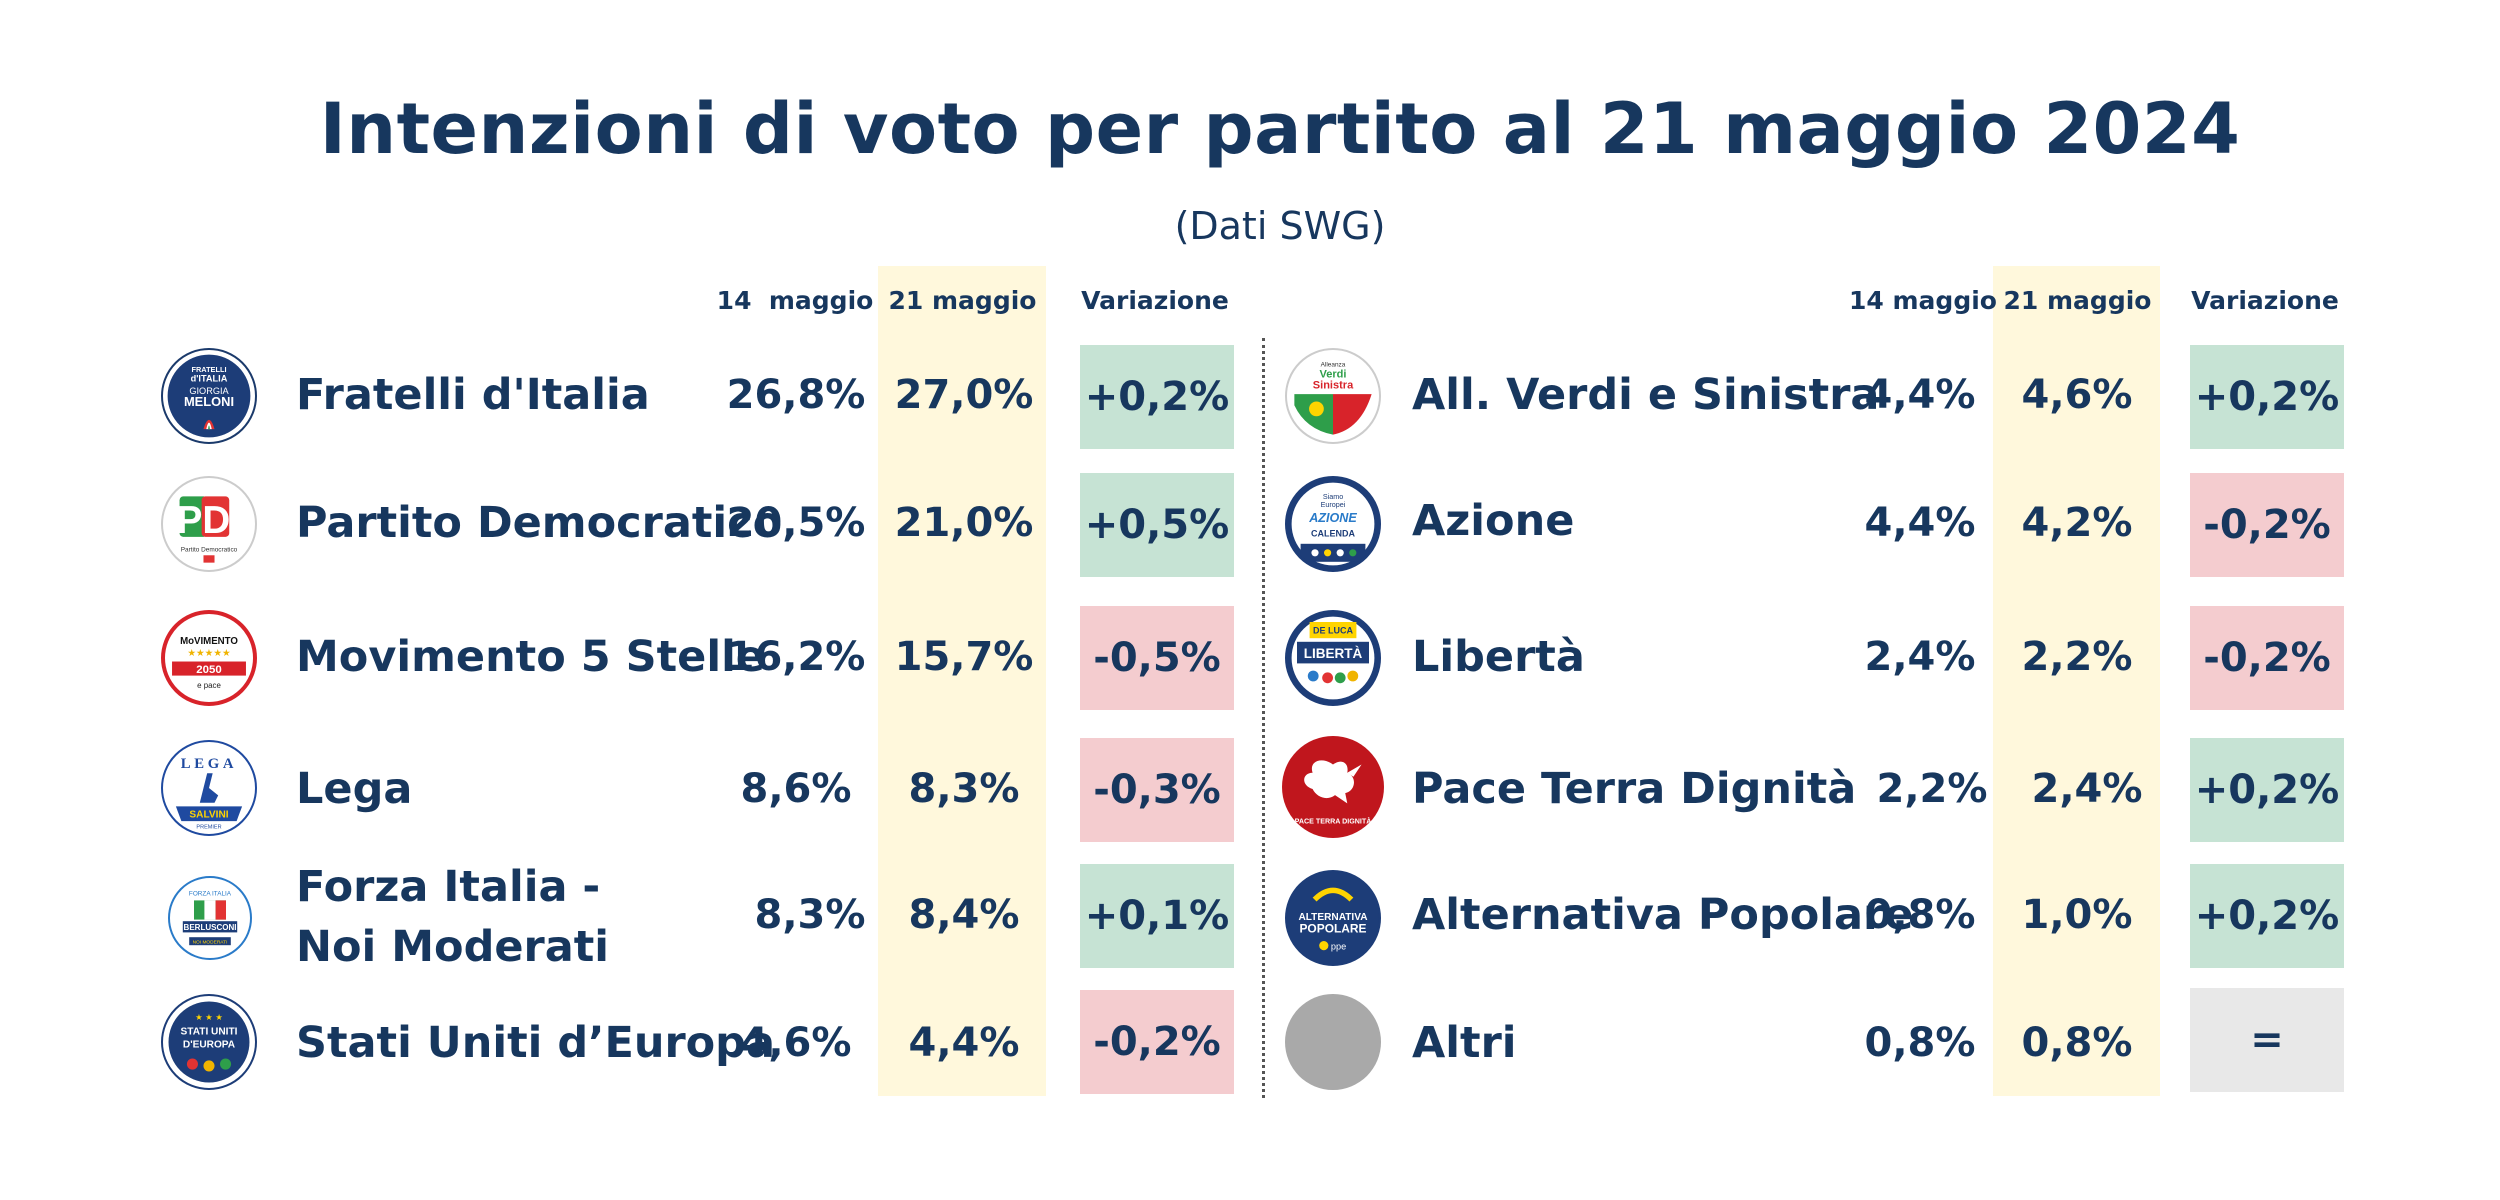  What do you see at coordinates (210, 894) in the screenshot?
I see `fi-logo-line1: FORZA ITALIA` at bounding box center [210, 894].